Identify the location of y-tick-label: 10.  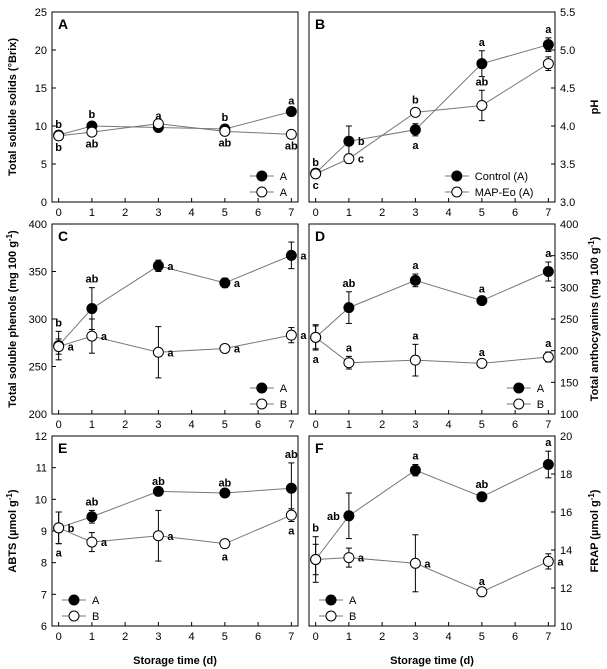
(566, 627).